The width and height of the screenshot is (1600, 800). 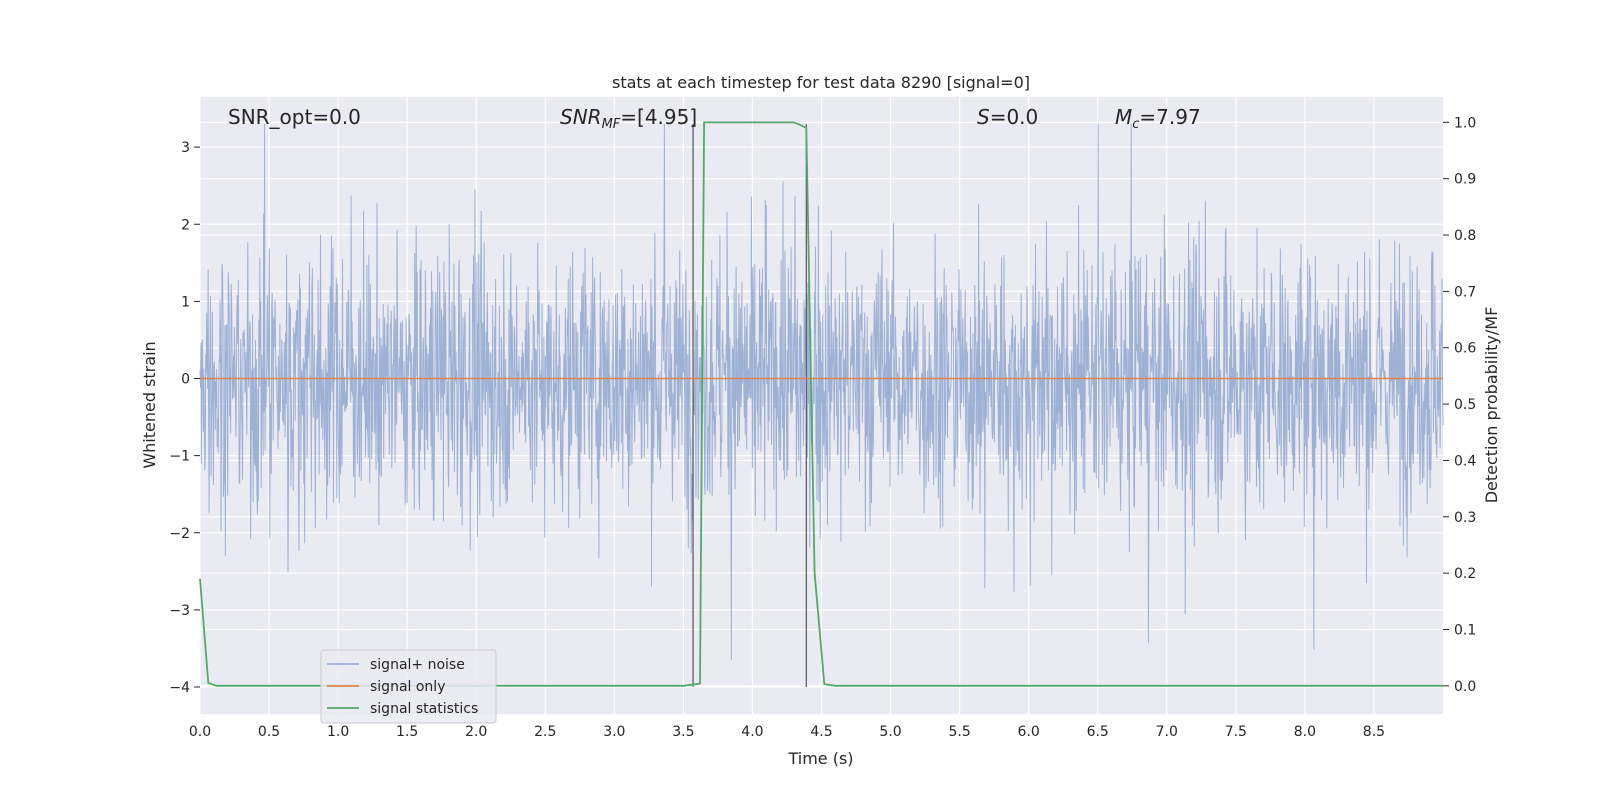 I want to click on annotation-snr-opt: SNR_opt=0.0, so click(x=294, y=117).